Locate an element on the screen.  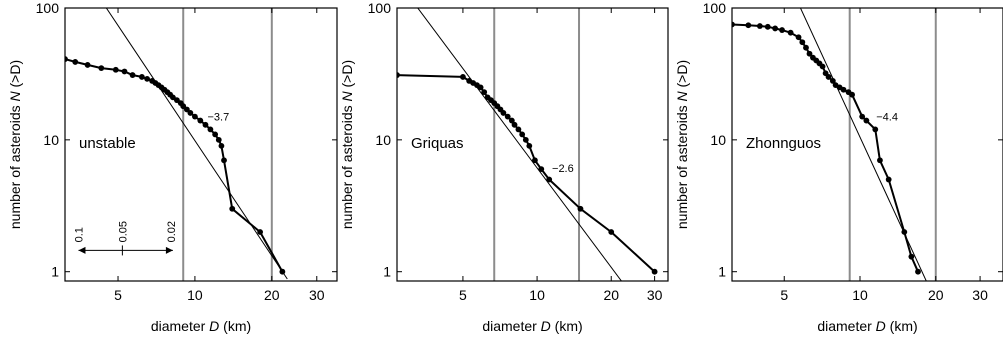
panel-label: Griquas is located at coordinates (437, 143).